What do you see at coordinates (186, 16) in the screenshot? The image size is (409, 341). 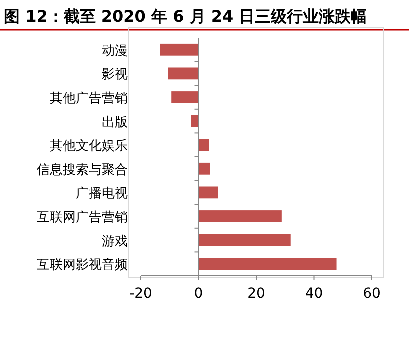 I see `chart-title: 图 12：截至 2020 年 6 月 24 日三级行业涨跌幅` at bounding box center [186, 16].